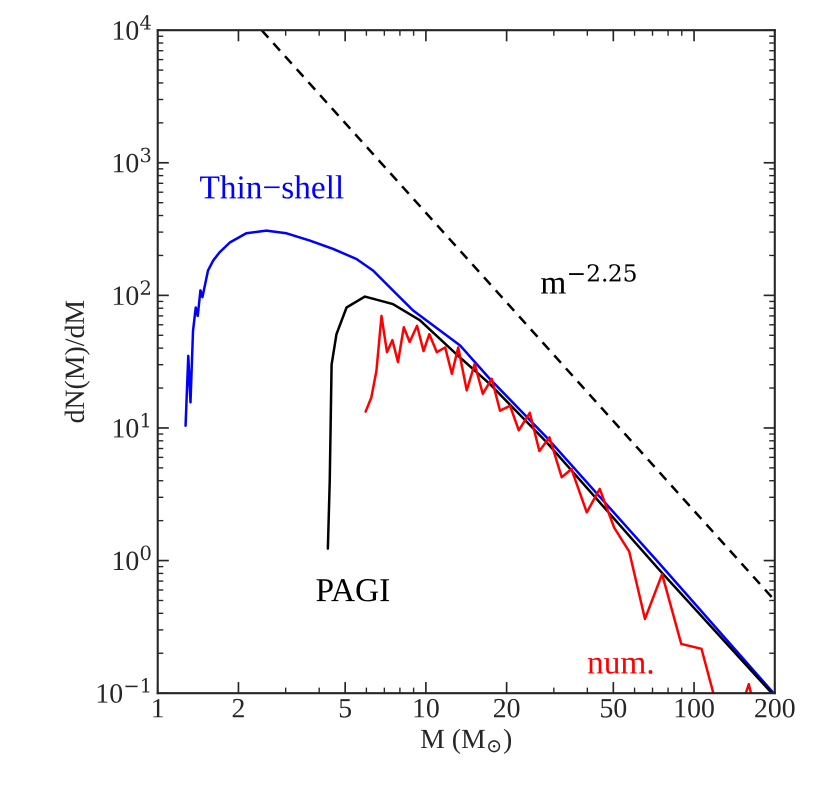 The width and height of the screenshot is (813, 794). What do you see at coordinates (132, 27) in the screenshot?
I see `y-tick-label: 10$^{4}$` at bounding box center [132, 27].